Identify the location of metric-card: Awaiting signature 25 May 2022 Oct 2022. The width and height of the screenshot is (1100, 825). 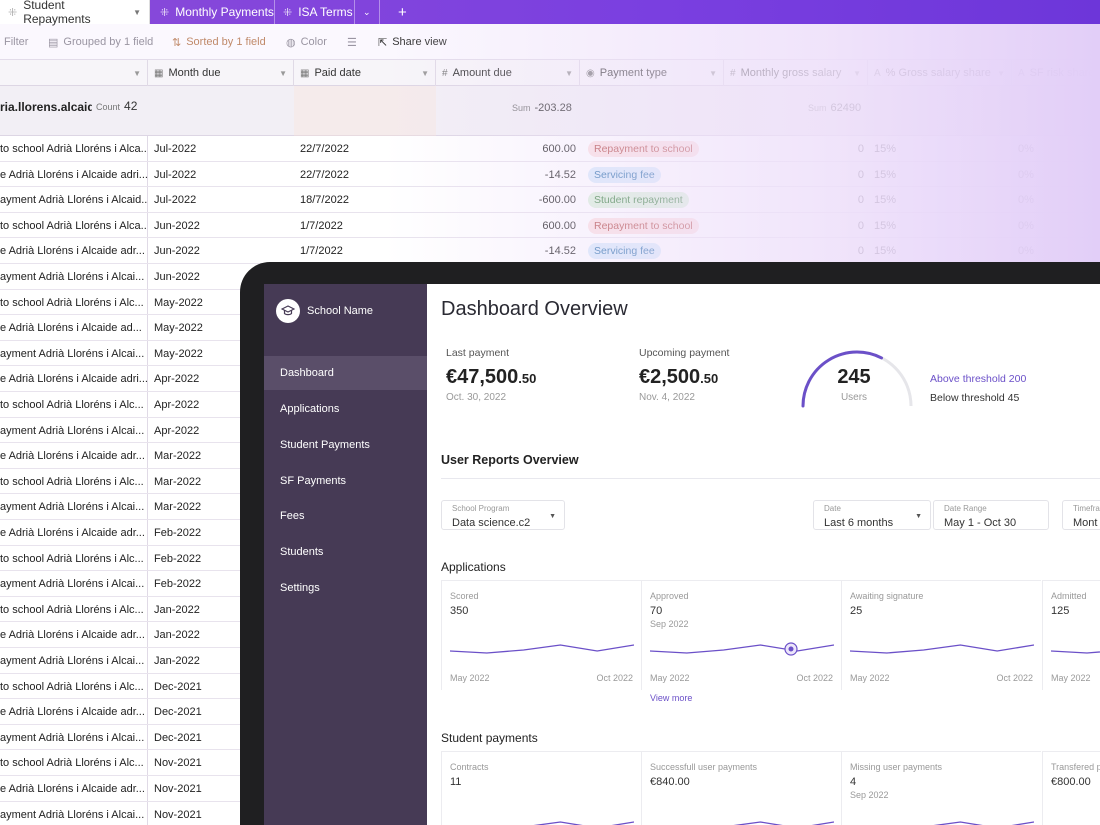
(941, 635).